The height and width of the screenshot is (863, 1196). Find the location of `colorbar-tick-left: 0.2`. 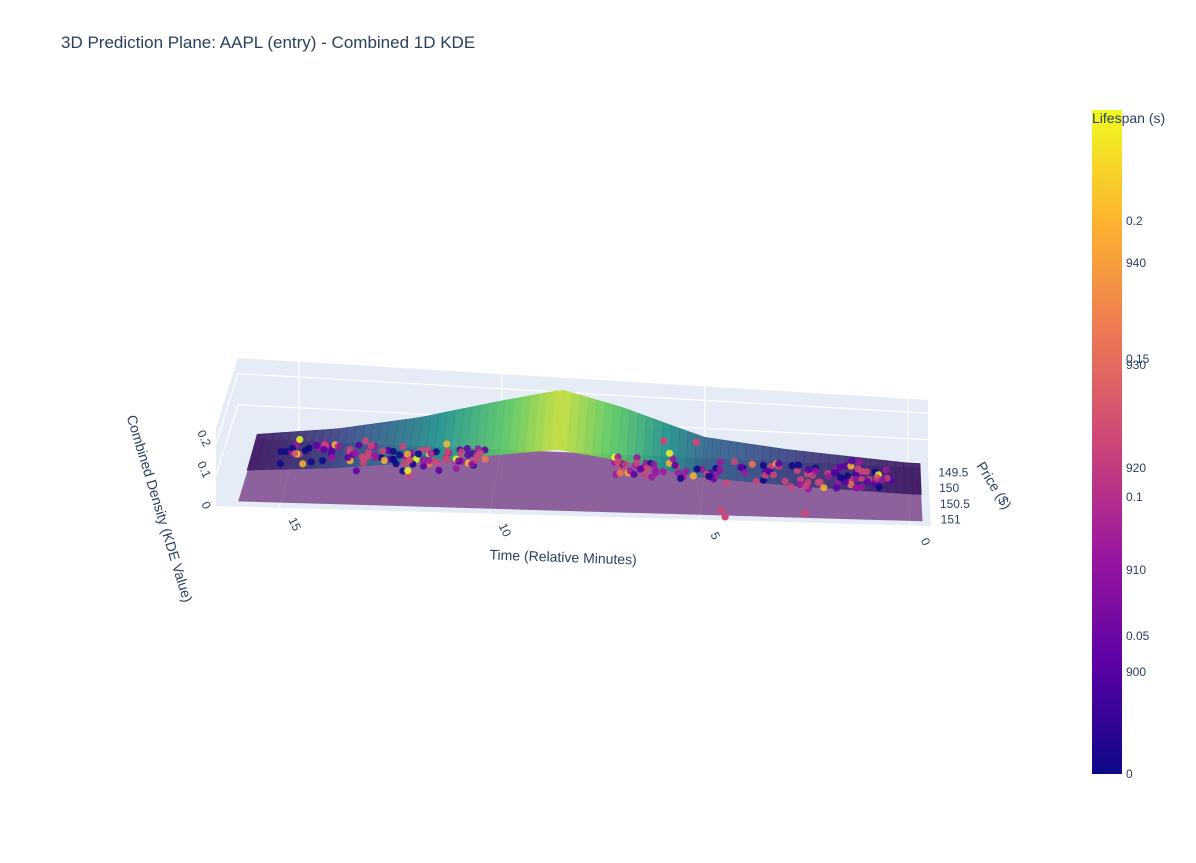

colorbar-tick-left: 0.2 is located at coordinates (1134, 220).